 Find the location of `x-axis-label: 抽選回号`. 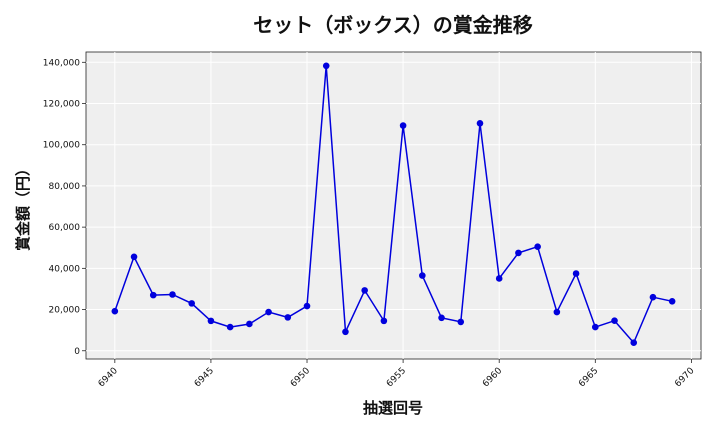

x-axis-label: 抽選回号 is located at coordinates (393, 408).